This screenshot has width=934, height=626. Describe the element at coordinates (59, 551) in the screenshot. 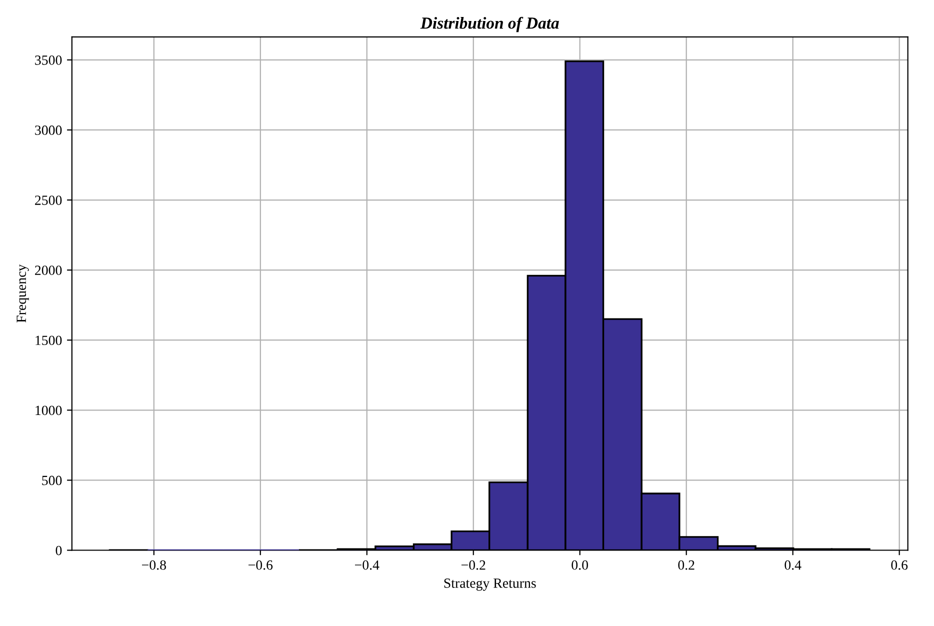

I see `y-tick-label: 0` at that location.